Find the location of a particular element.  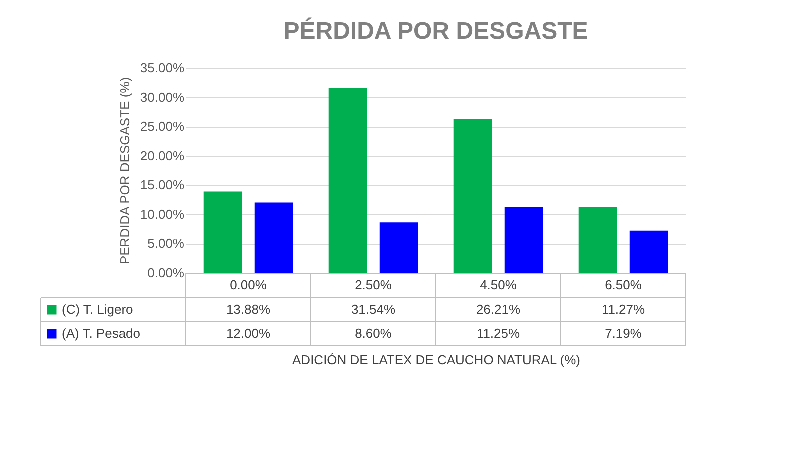

x-axis-title: ADICIÓN DE LATEX DE CAUCHO NATURAL (%) is located at coordinates (436, 360).